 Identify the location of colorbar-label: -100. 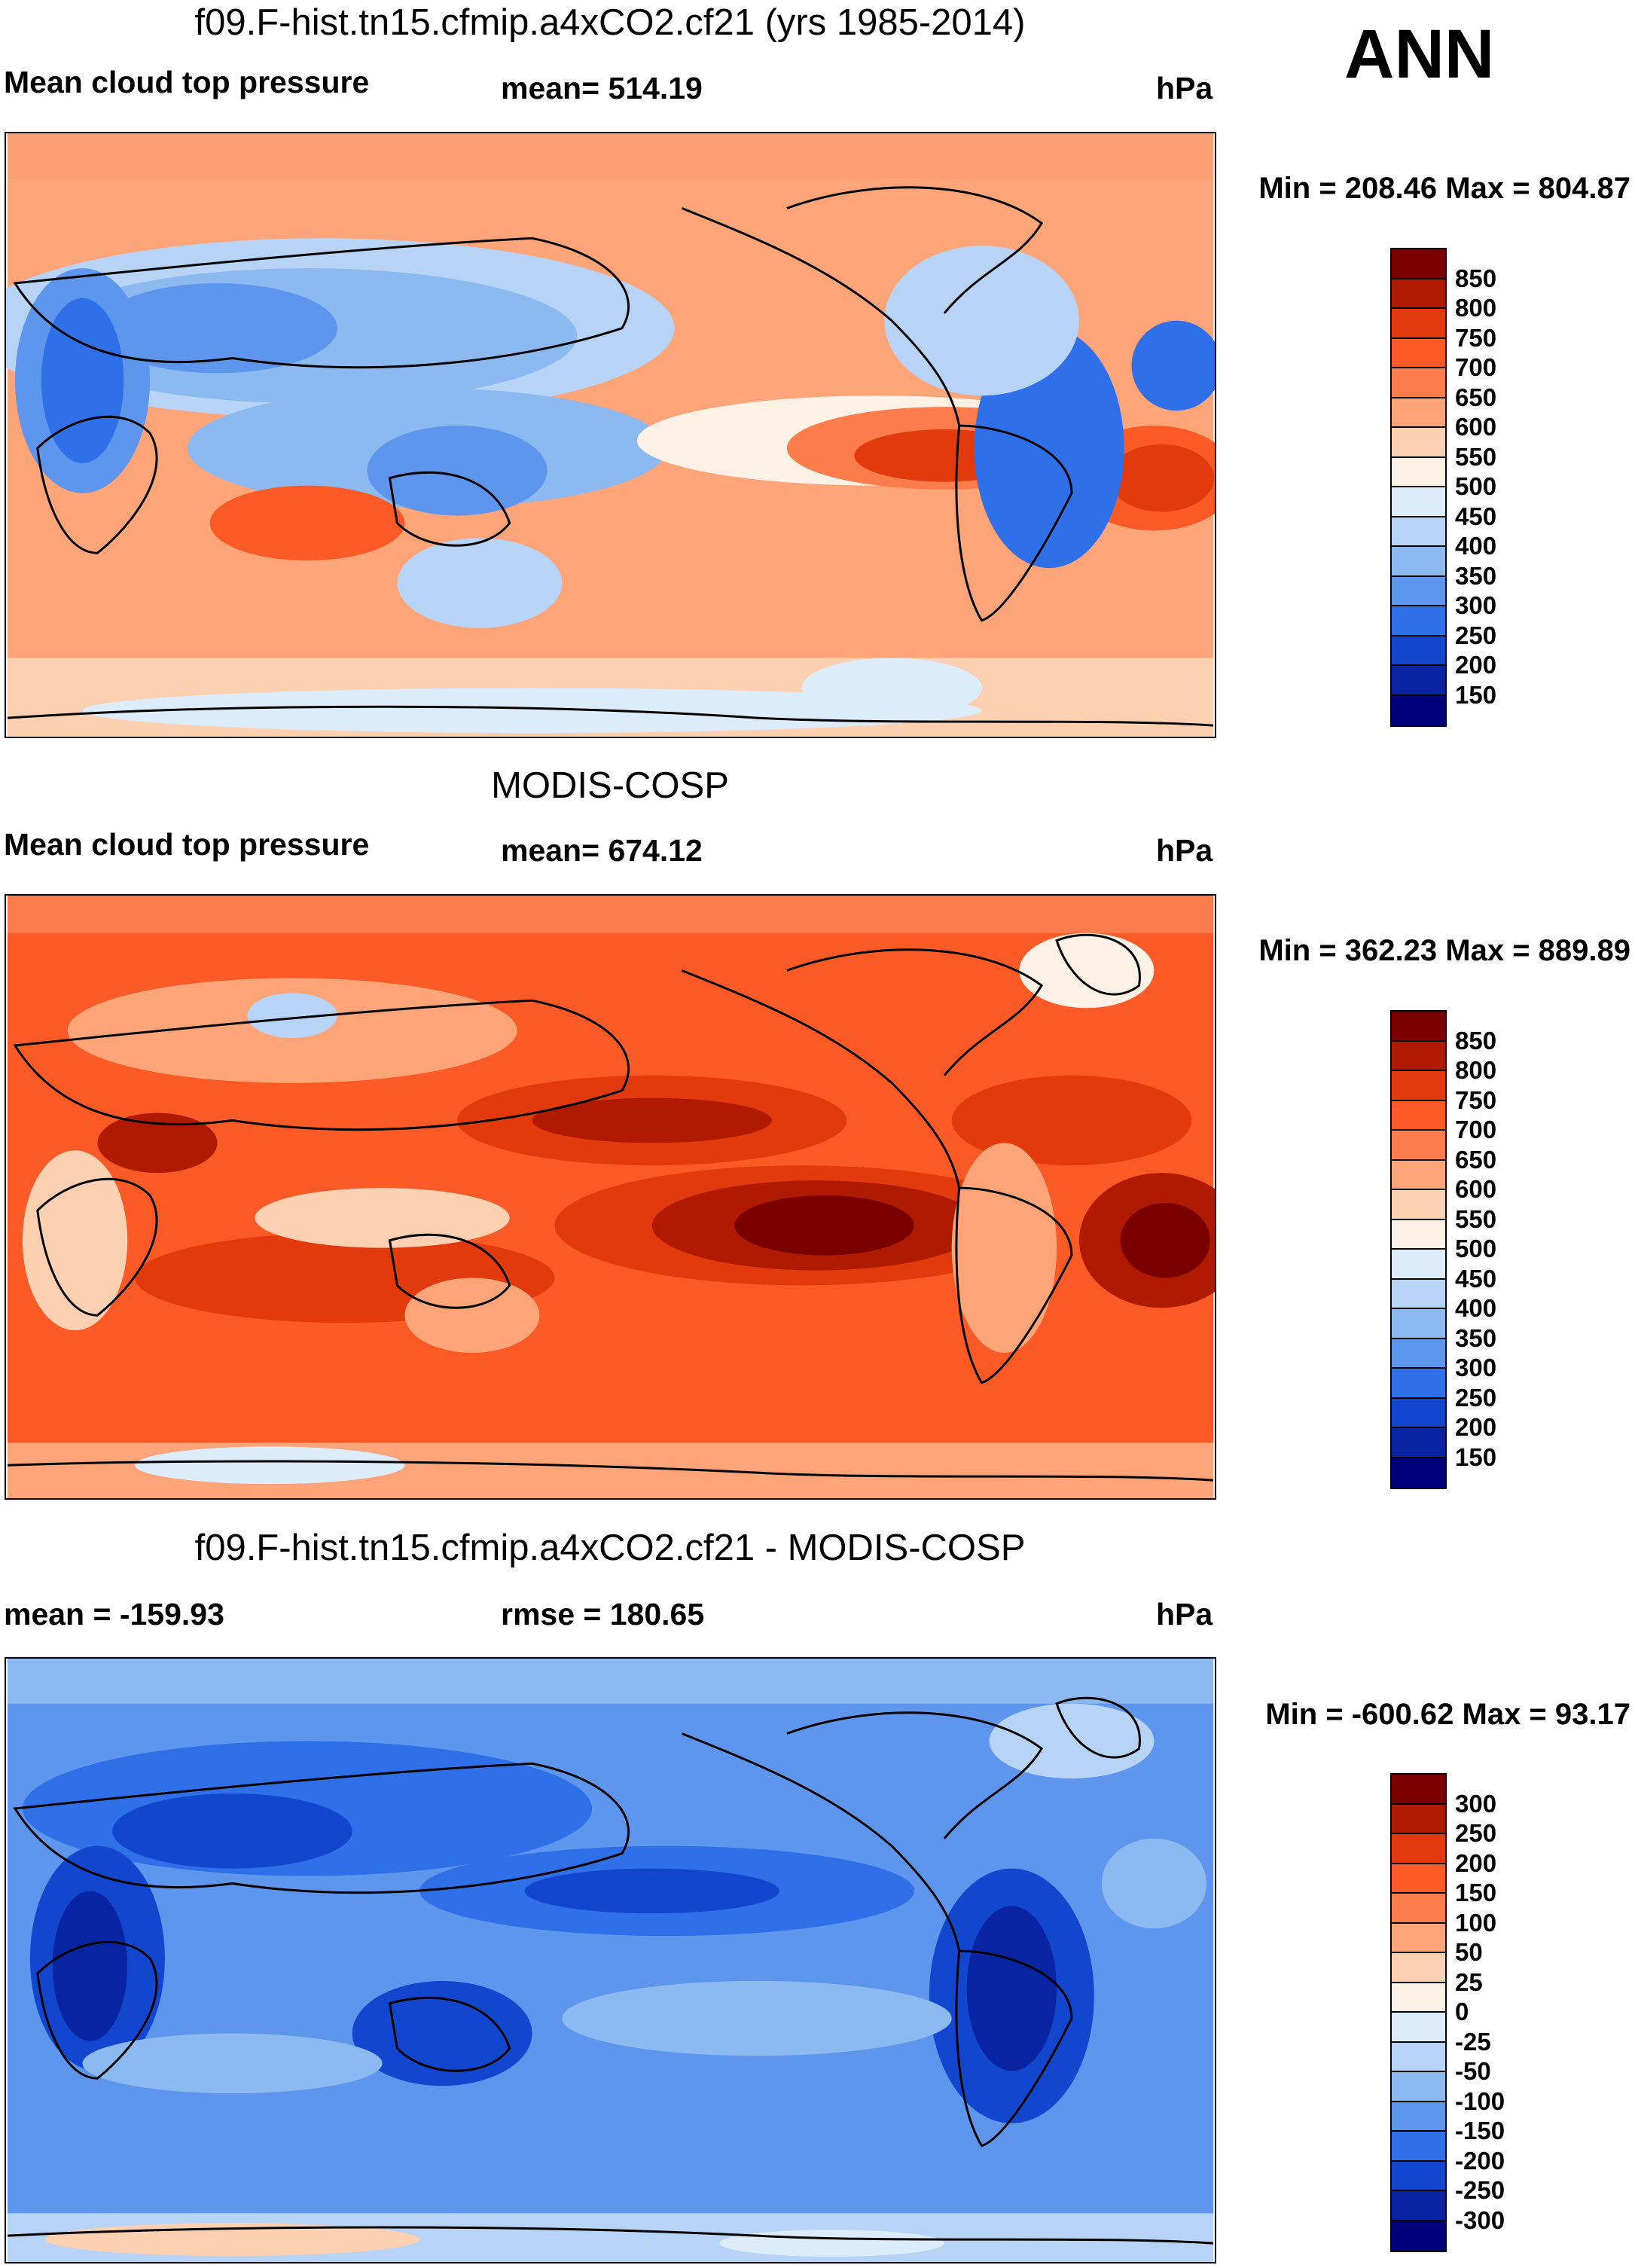
(1480, 2100).